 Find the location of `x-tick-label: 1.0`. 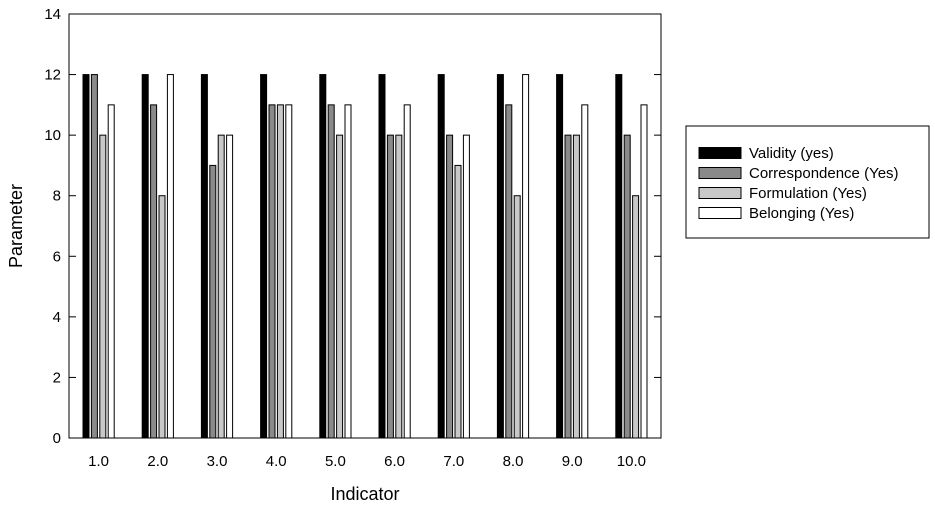

x-tick-label: 1.0 is located at coordinates (98, 461).